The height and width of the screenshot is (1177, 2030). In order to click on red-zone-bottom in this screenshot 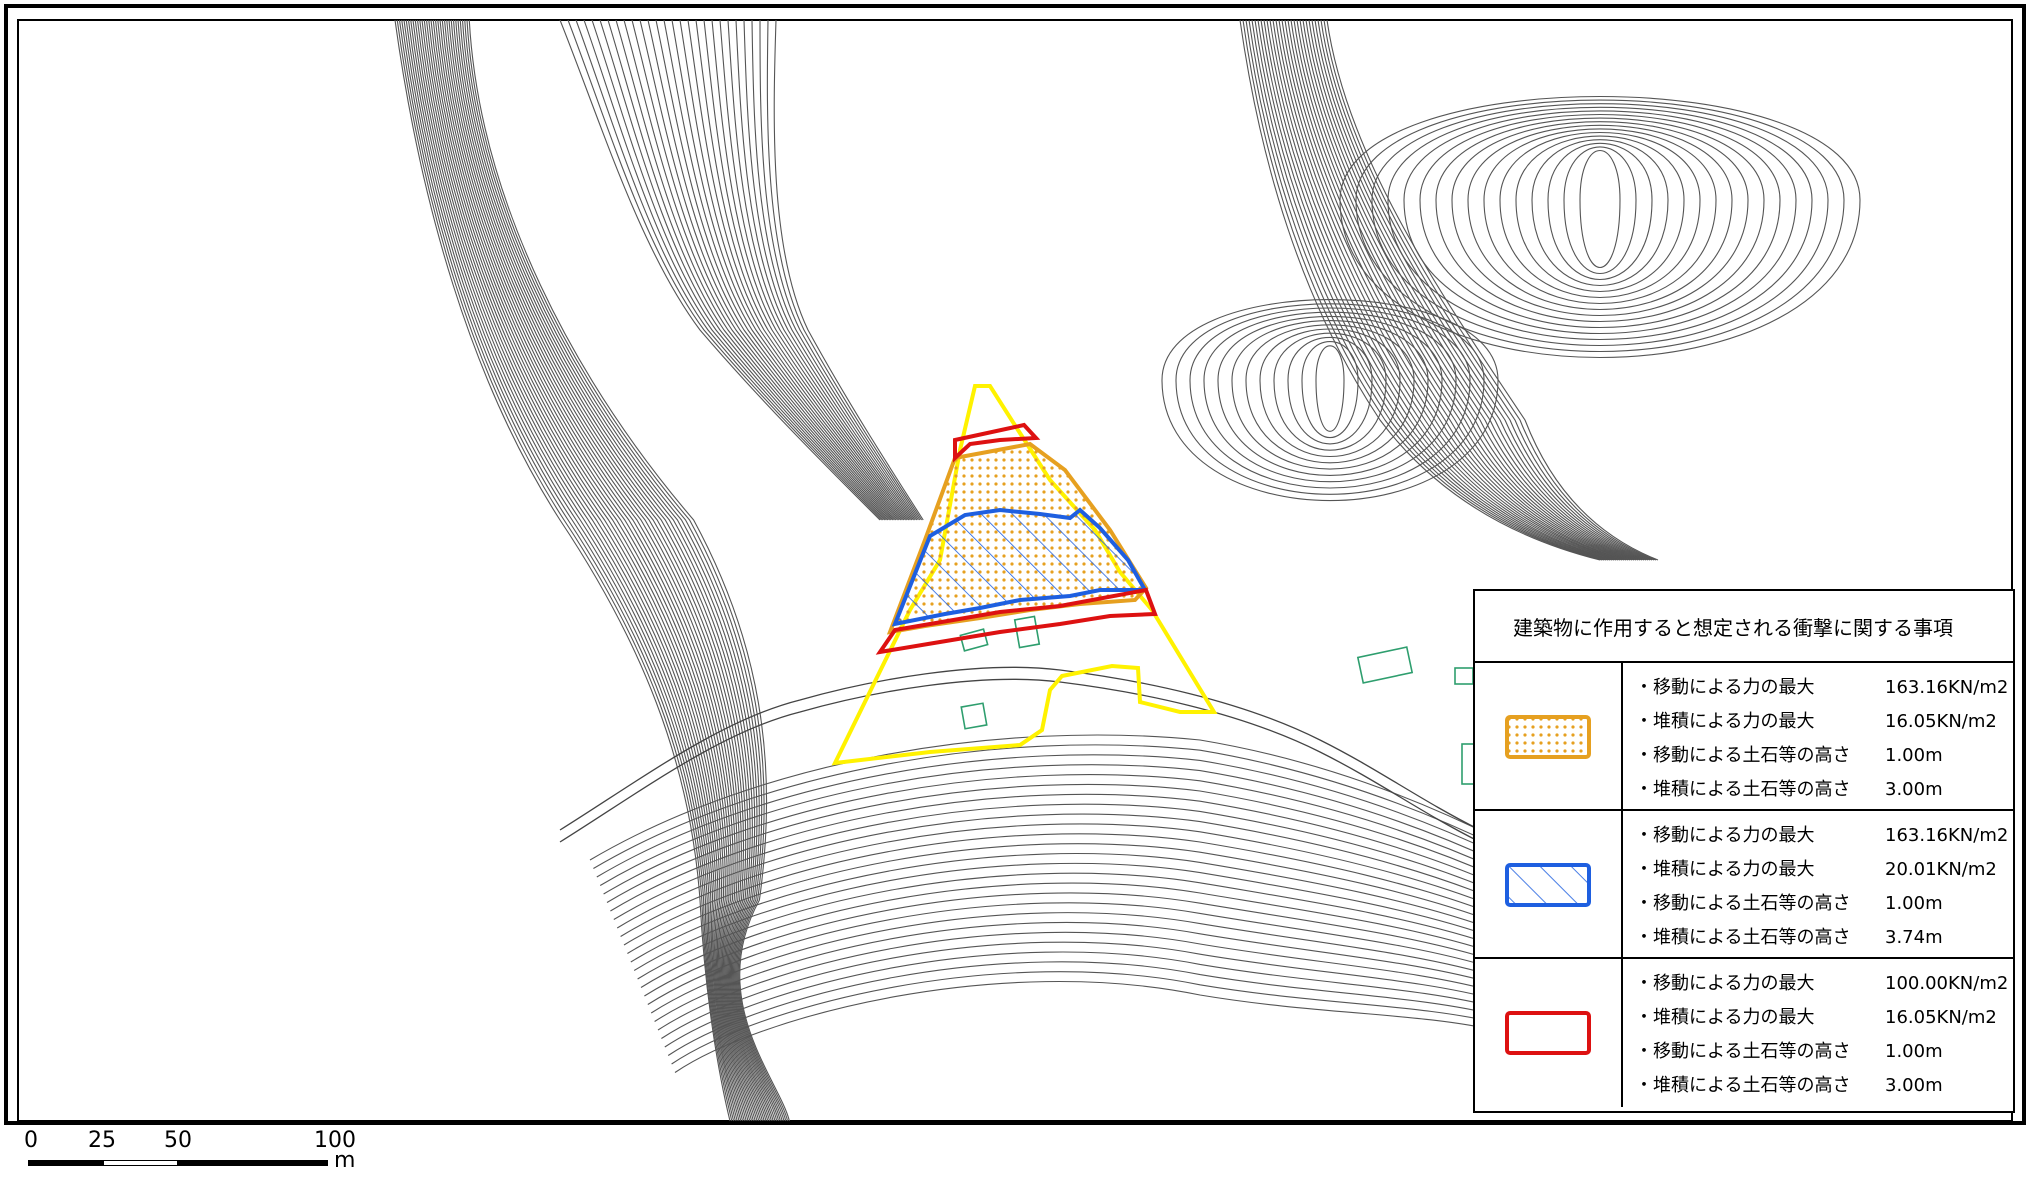, I will do `click(1016, 621)`.